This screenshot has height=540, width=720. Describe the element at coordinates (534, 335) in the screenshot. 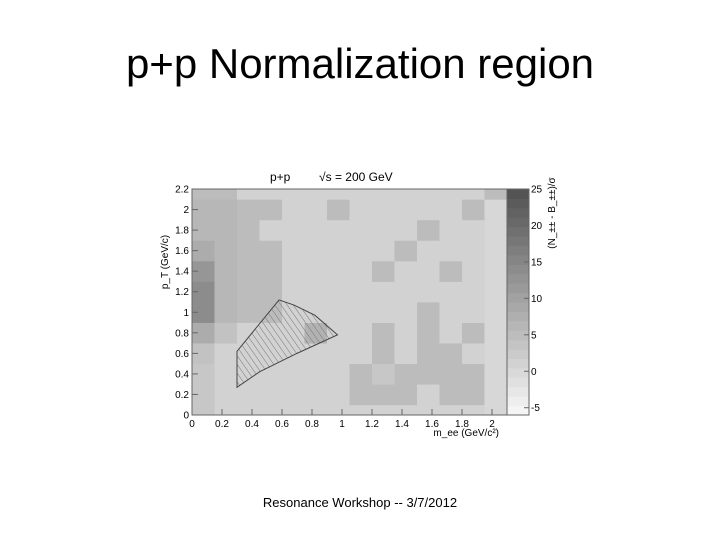

I see `colorbar-tick-label: 5` at that location.